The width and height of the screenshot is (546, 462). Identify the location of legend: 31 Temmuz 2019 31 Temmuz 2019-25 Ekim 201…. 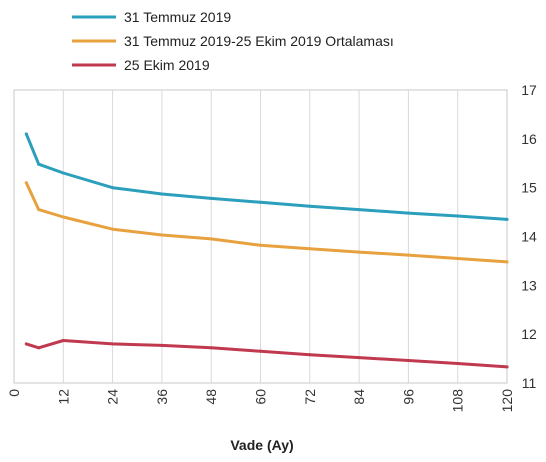
(233, 41).